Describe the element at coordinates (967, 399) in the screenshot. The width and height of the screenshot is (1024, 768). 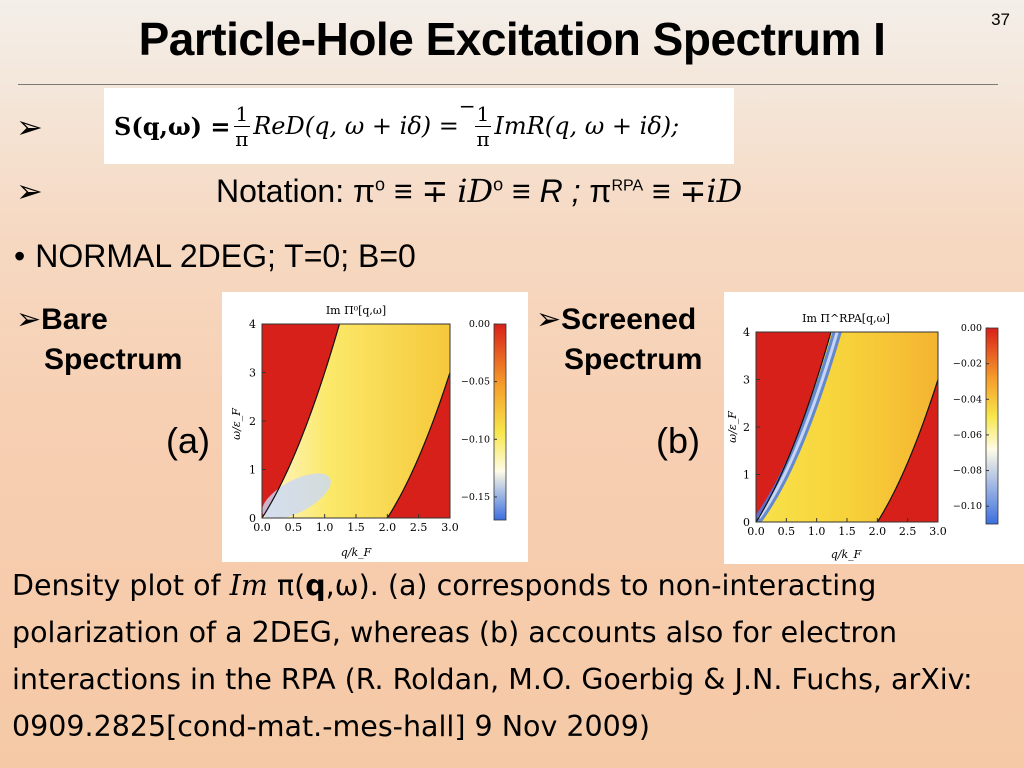
I see `colorbar-tick-label: −0.04` at that location.